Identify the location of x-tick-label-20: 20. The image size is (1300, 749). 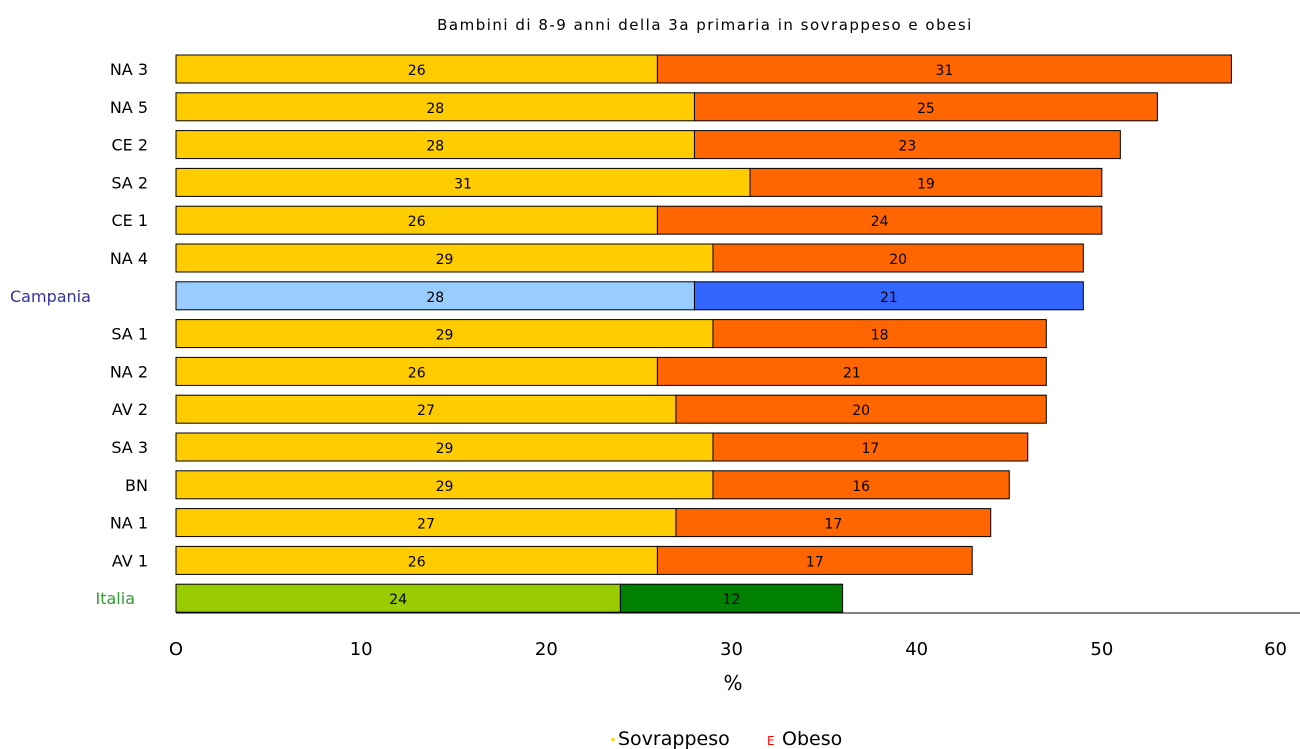
(546, 649).